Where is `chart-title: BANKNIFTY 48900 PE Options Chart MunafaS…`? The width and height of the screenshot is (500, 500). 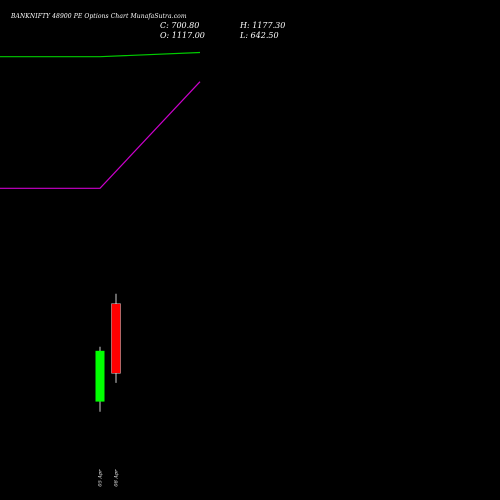 chart-title: BANKNIFTY 48900 PE Options Chart MunafaS… is located at coordinates (99, 16).